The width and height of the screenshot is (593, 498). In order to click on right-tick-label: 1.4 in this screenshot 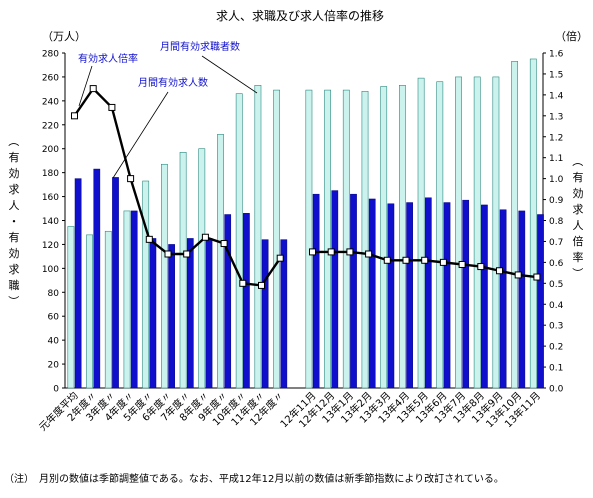, I will do `click(556, 96)`.